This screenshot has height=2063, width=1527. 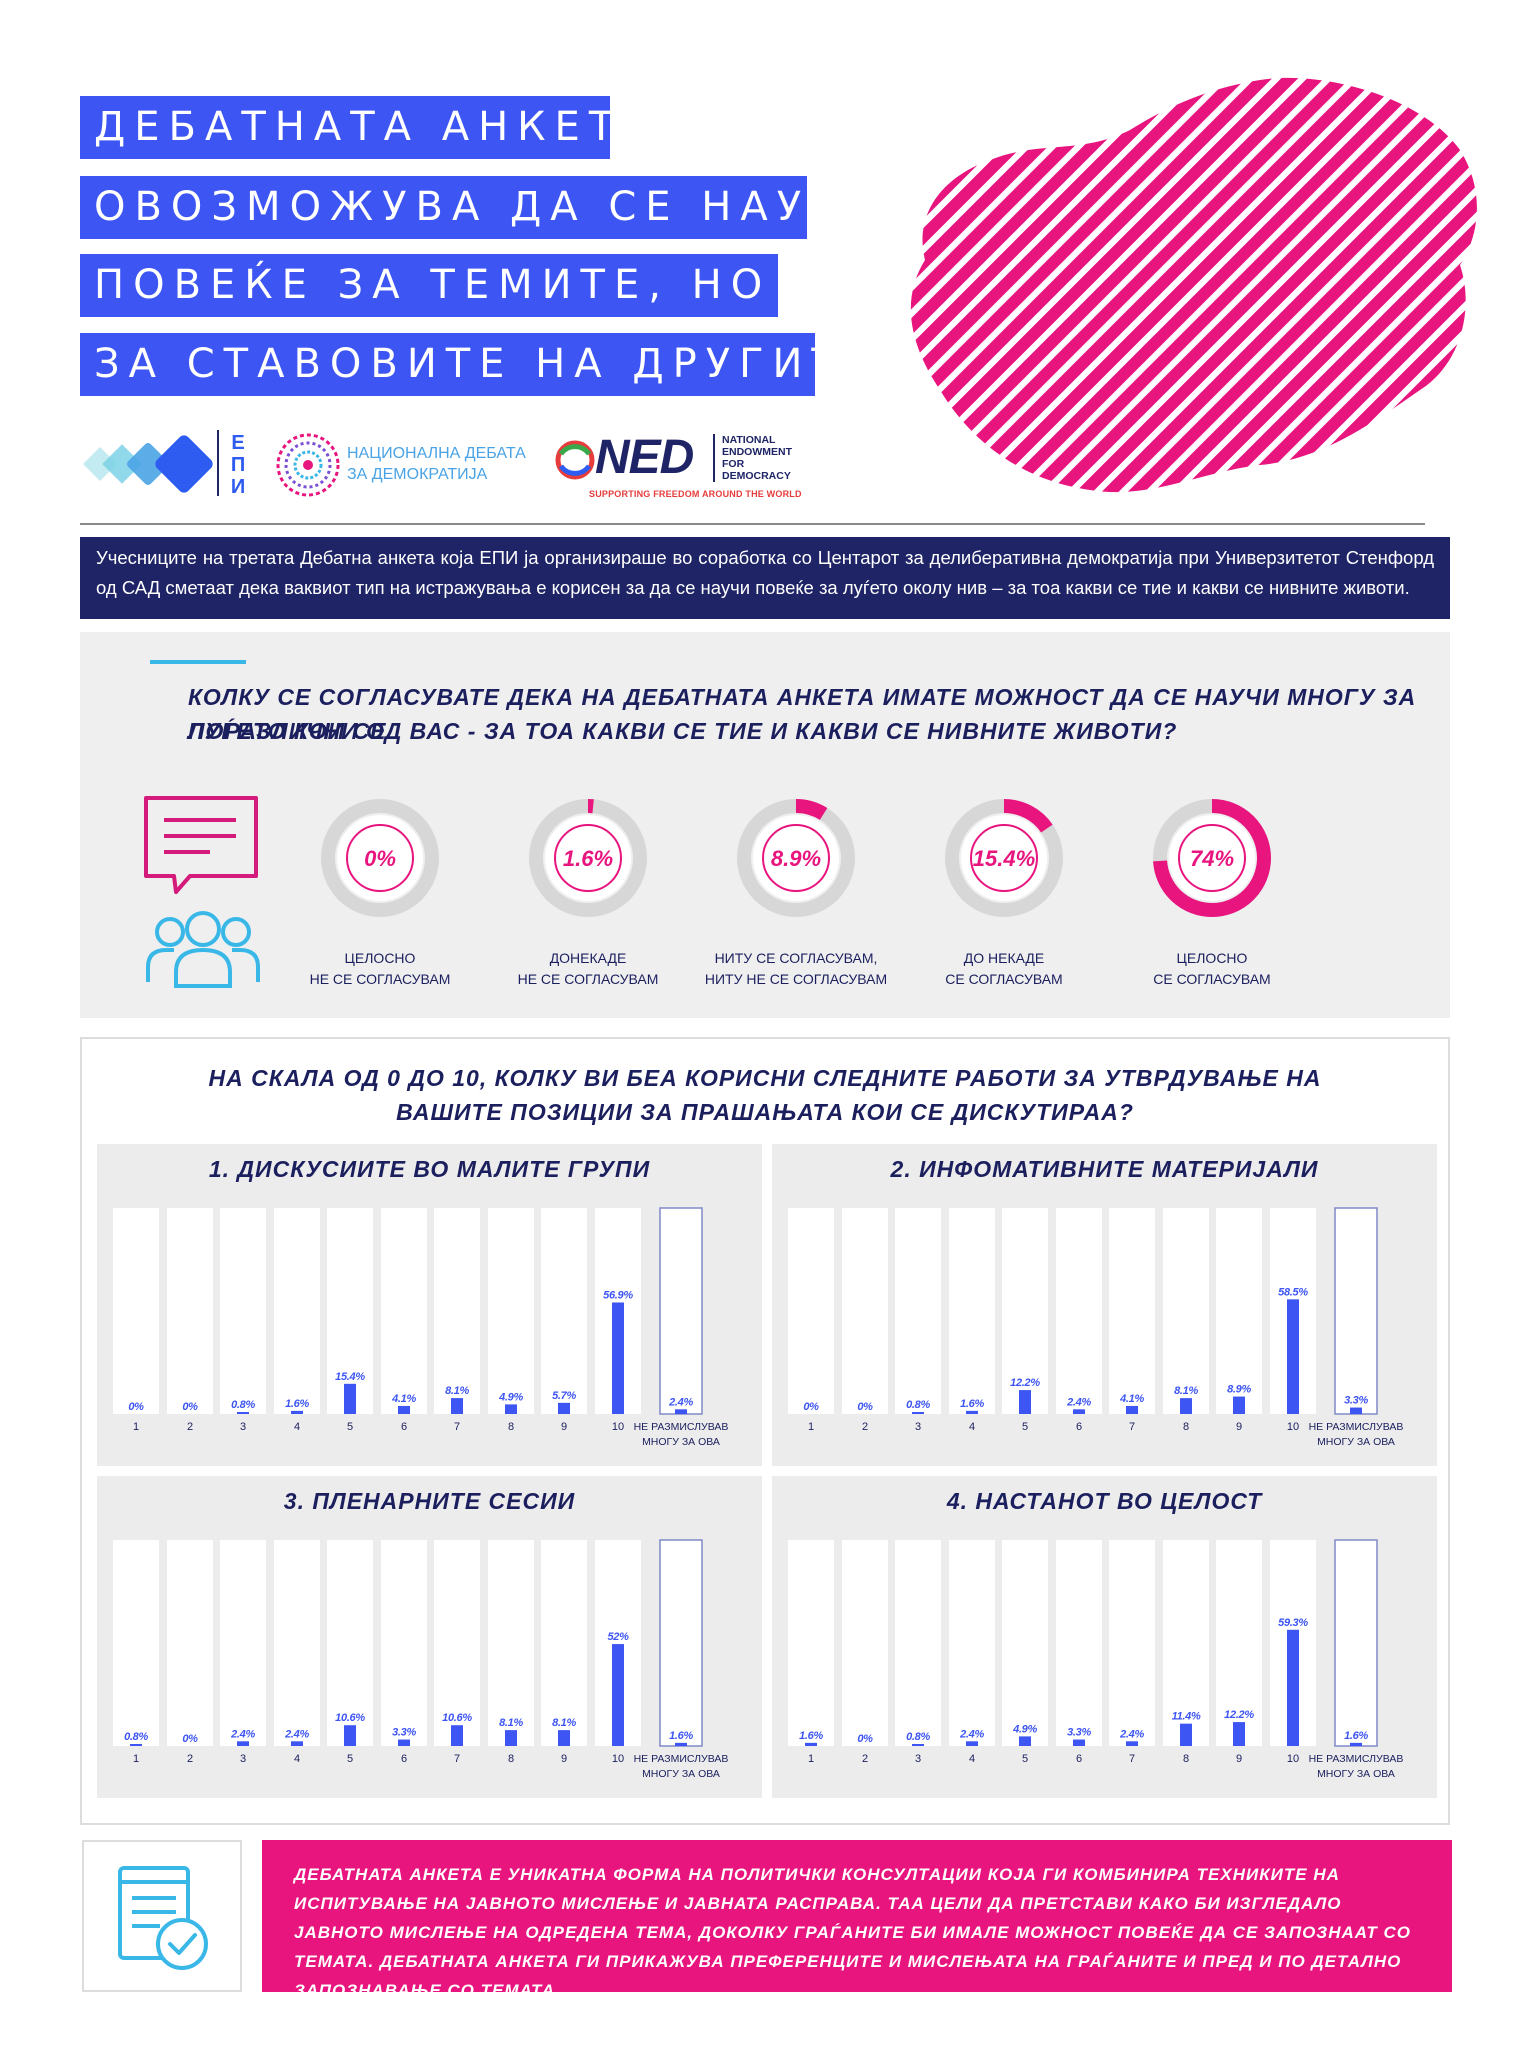 I want to click on country-map-graphic, so click(x=1188, y=285).